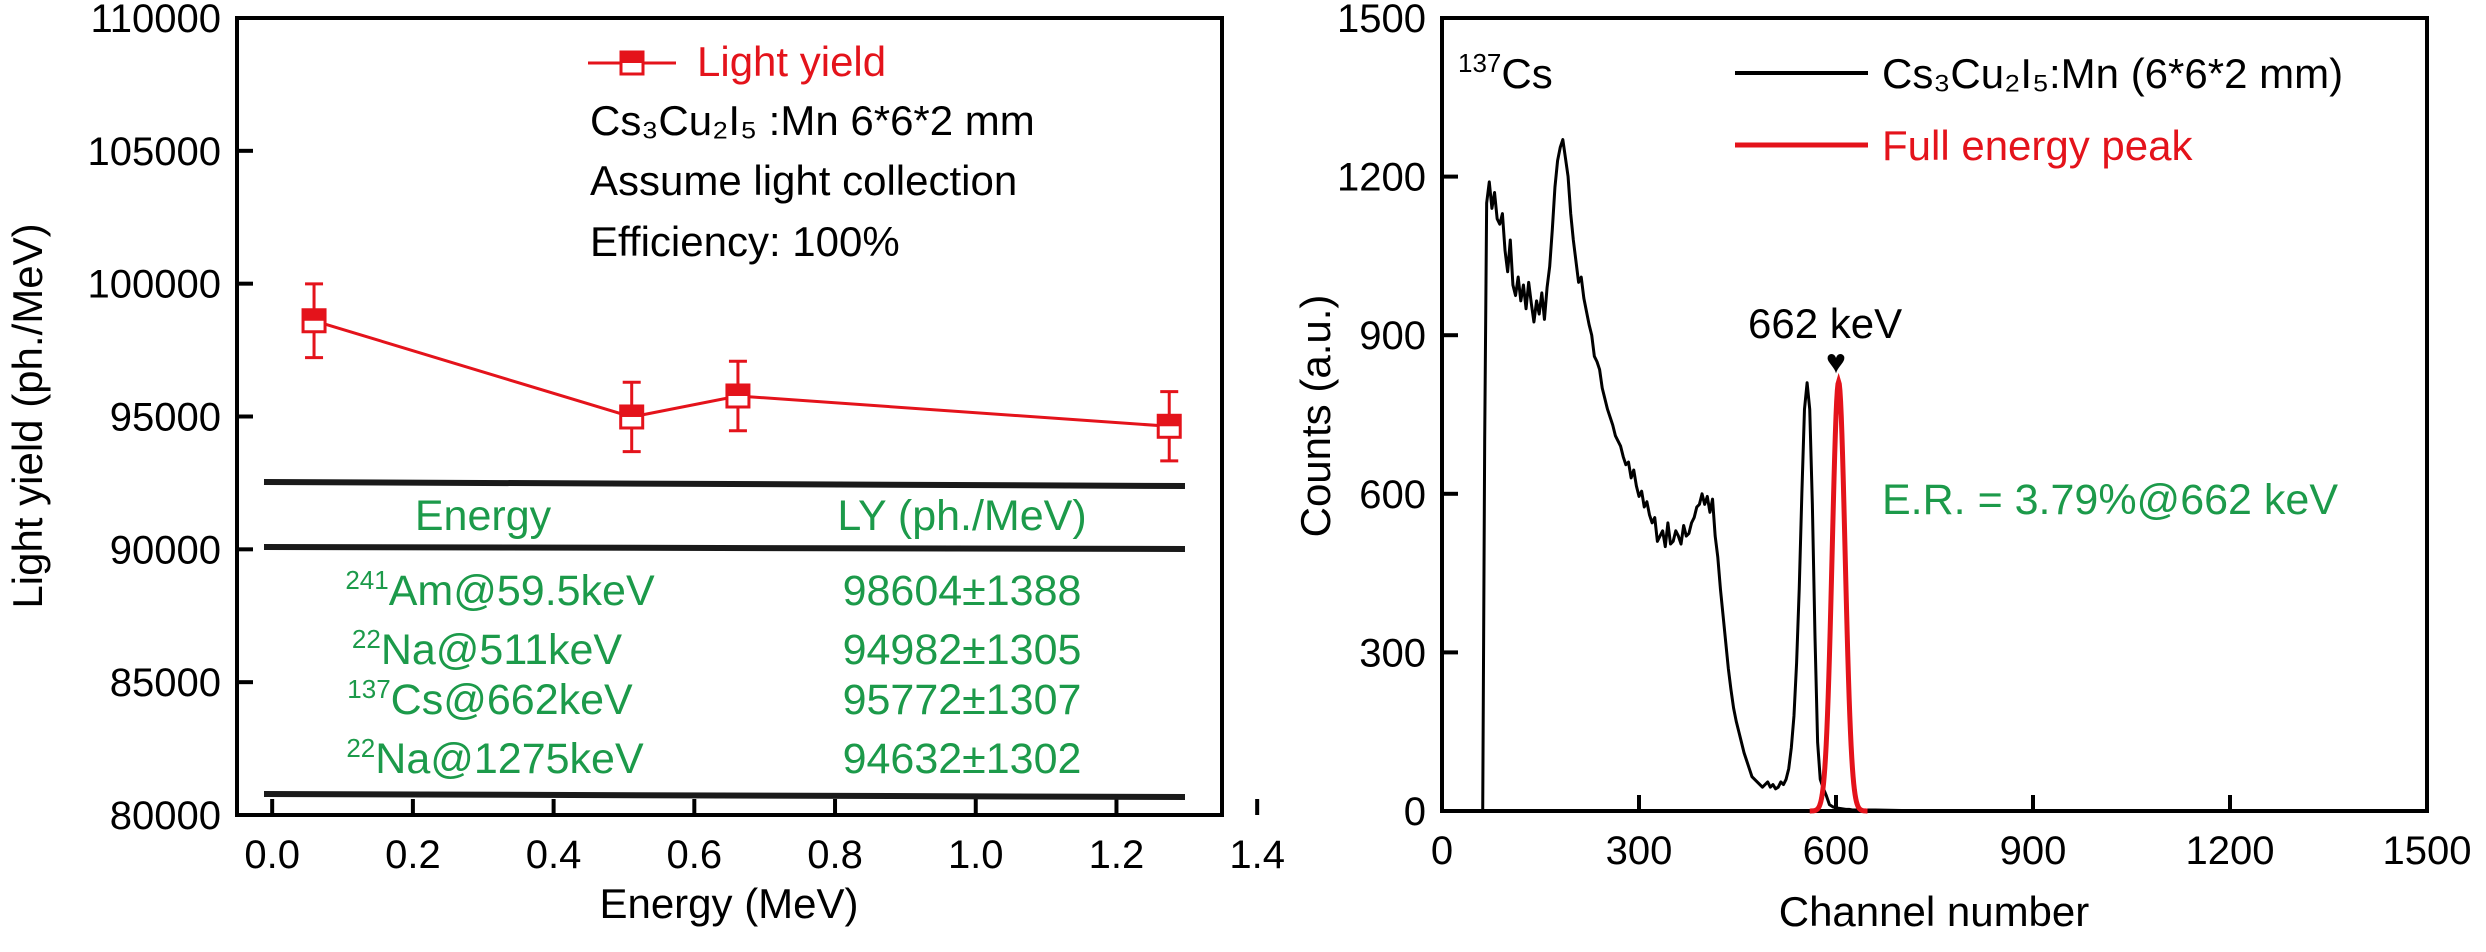 The height and width of the screenshot is (952, 2486). I want to click on y-tick-label: 105000, so click(154, 152).